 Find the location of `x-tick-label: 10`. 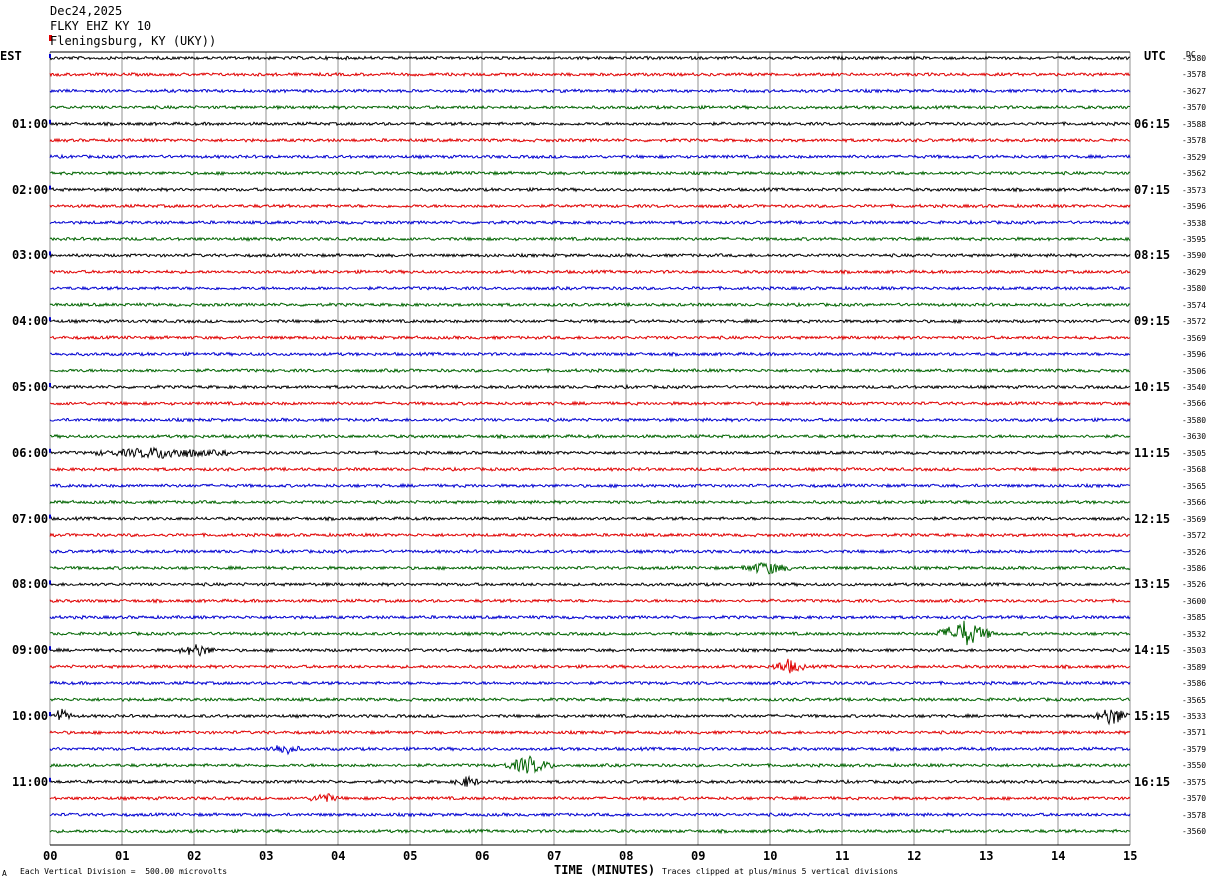

x-tick-label: 10 is located at coordinates (770, 856).